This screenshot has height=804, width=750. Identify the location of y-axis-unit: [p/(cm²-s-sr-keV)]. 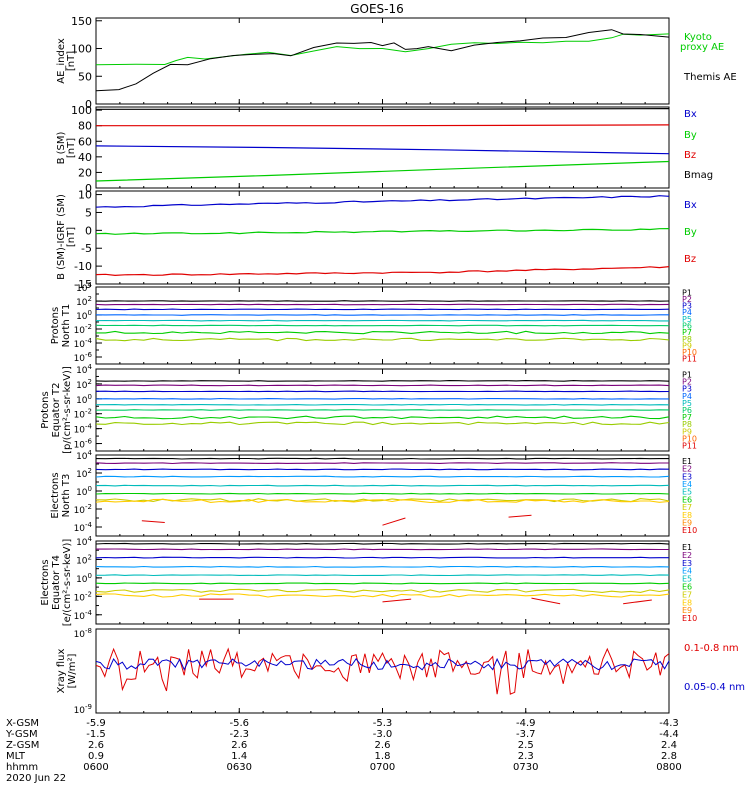
(67, 410).